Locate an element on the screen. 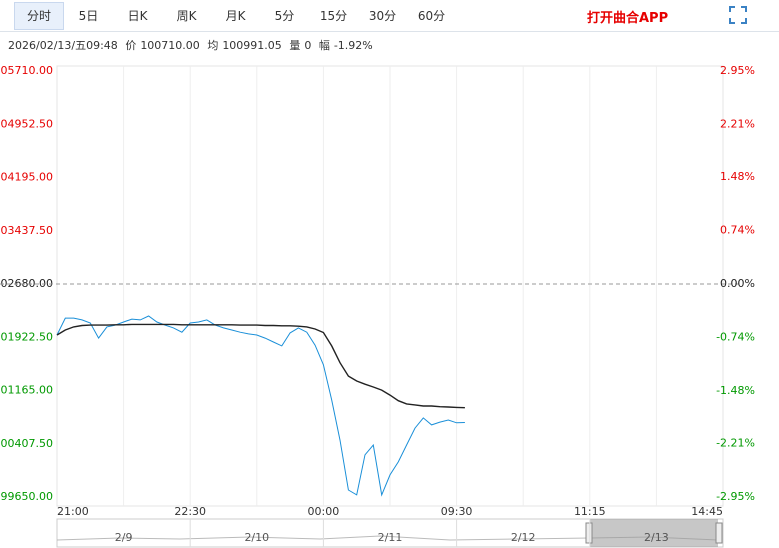 The width and height of the screenshot is (779, 548). y2-tick-label: -1.48% is located at coordinates (735, 390).